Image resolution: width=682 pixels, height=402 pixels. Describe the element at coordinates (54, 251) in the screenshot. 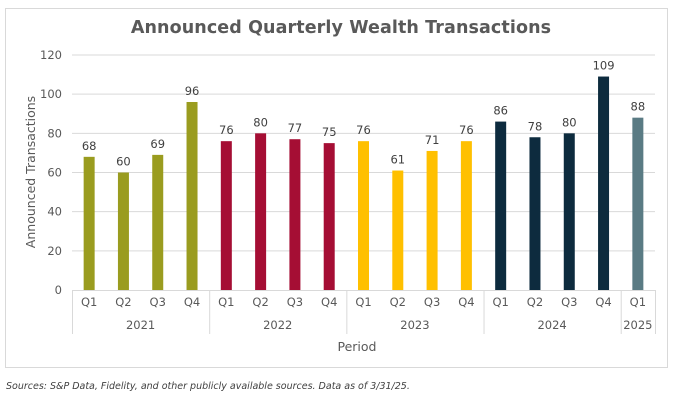

I see `y-tick-label: 20` at that location.